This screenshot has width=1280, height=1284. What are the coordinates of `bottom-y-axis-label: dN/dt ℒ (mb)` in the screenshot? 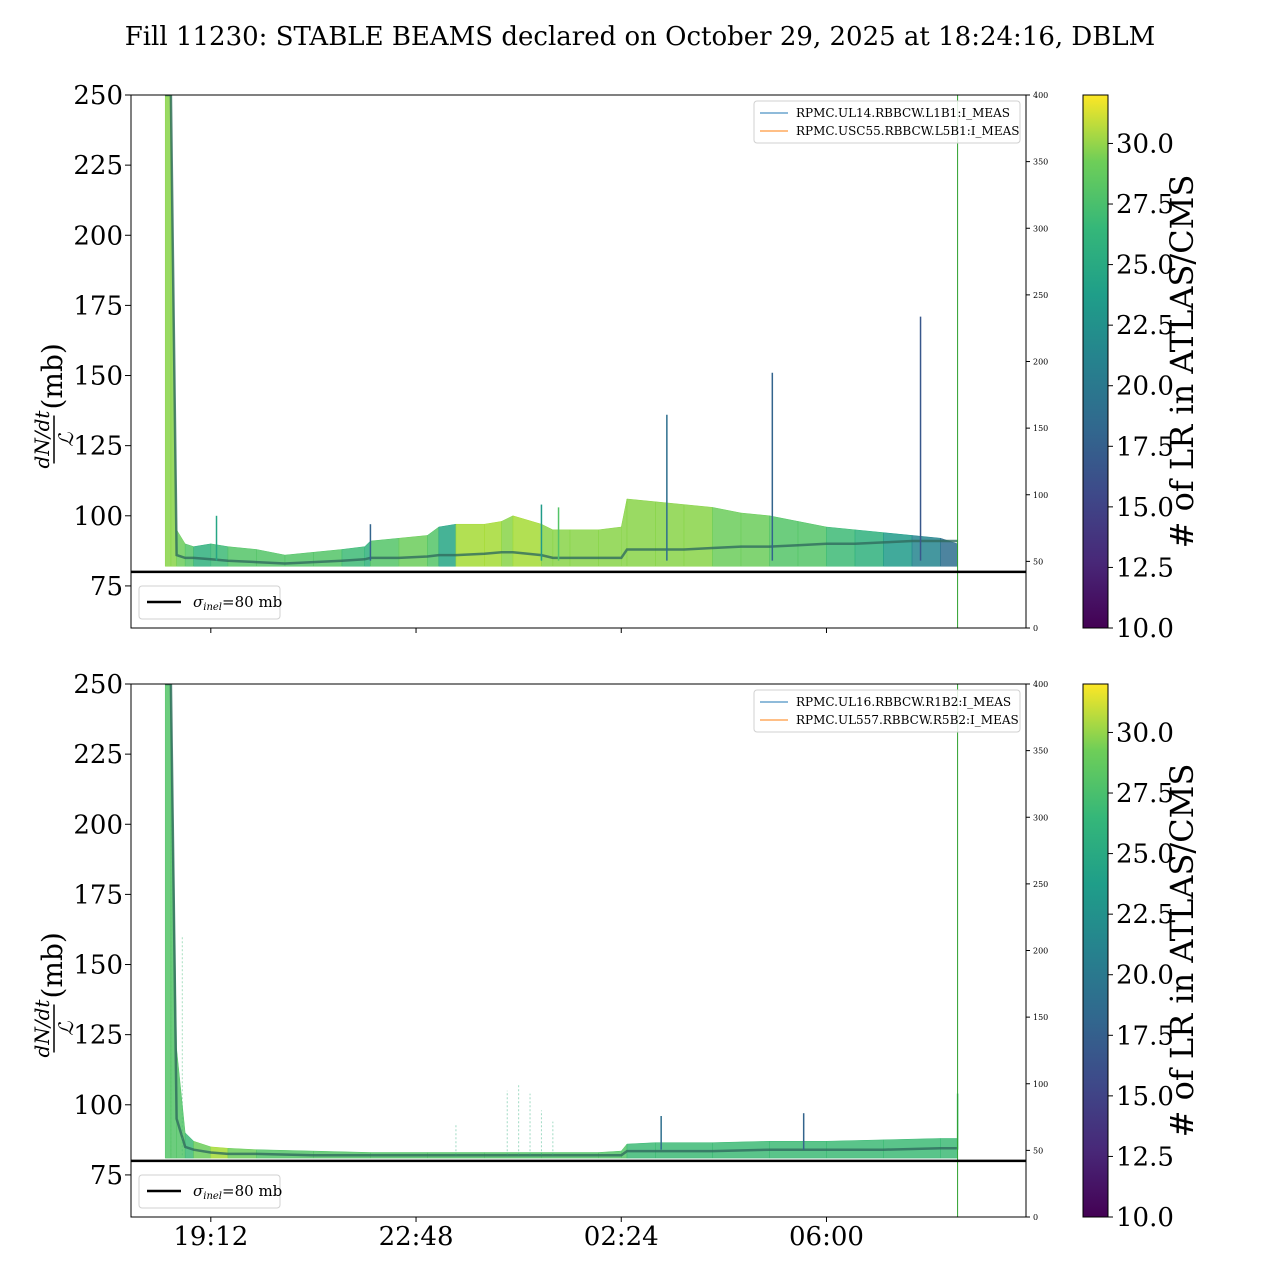 It's located at (54, 994).